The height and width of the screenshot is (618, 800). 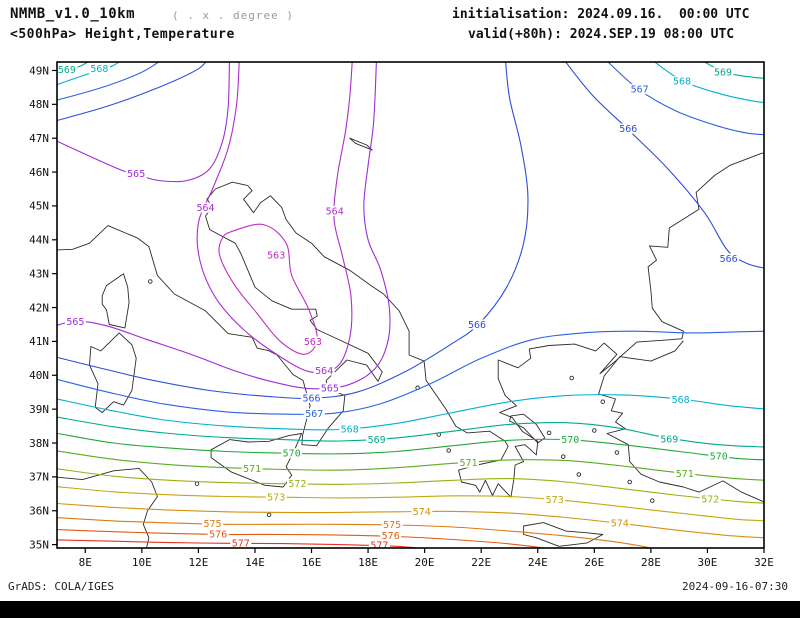 I want to click on coastline-euboea, so click(x=527, y=428).